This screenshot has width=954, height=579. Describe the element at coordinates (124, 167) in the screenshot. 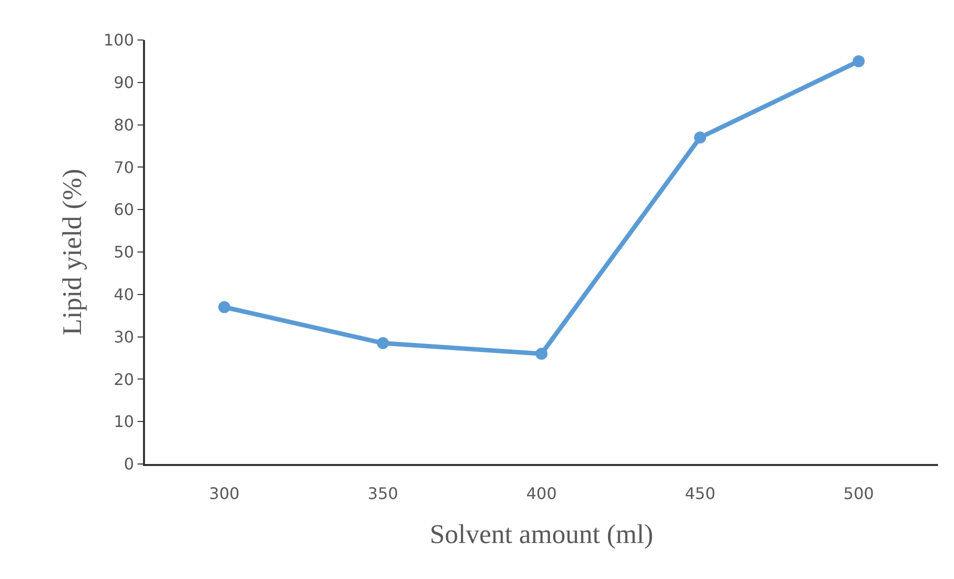

I see `y-tick-label: 70` at that location.